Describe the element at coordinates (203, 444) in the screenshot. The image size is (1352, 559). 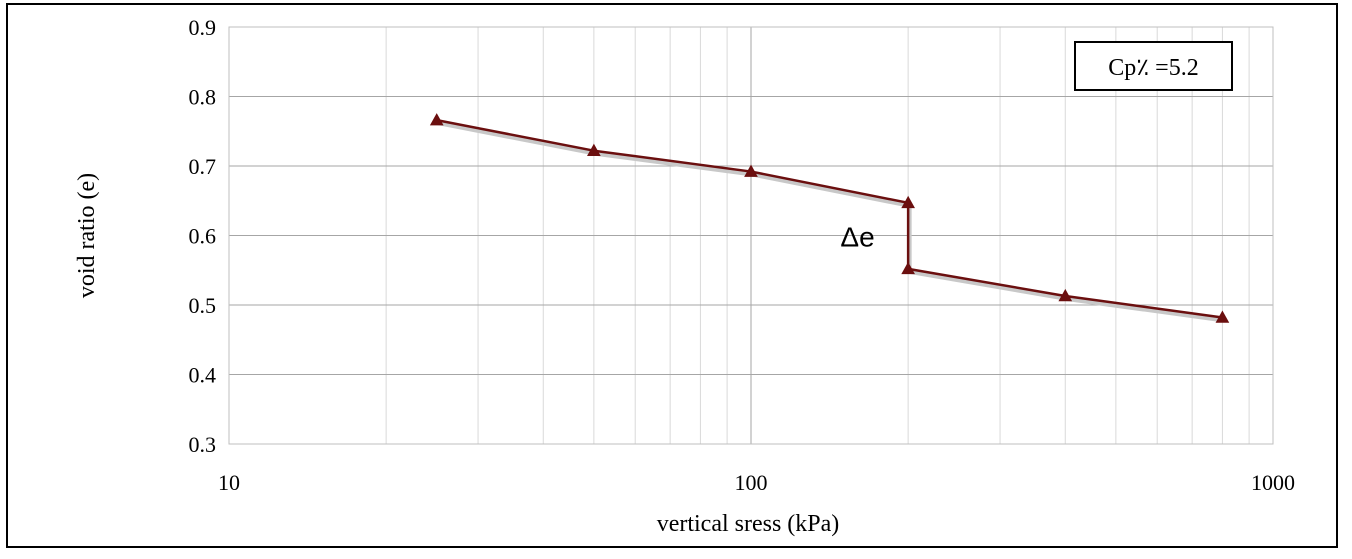
I see `y-tick-label: 0.3` at that location.